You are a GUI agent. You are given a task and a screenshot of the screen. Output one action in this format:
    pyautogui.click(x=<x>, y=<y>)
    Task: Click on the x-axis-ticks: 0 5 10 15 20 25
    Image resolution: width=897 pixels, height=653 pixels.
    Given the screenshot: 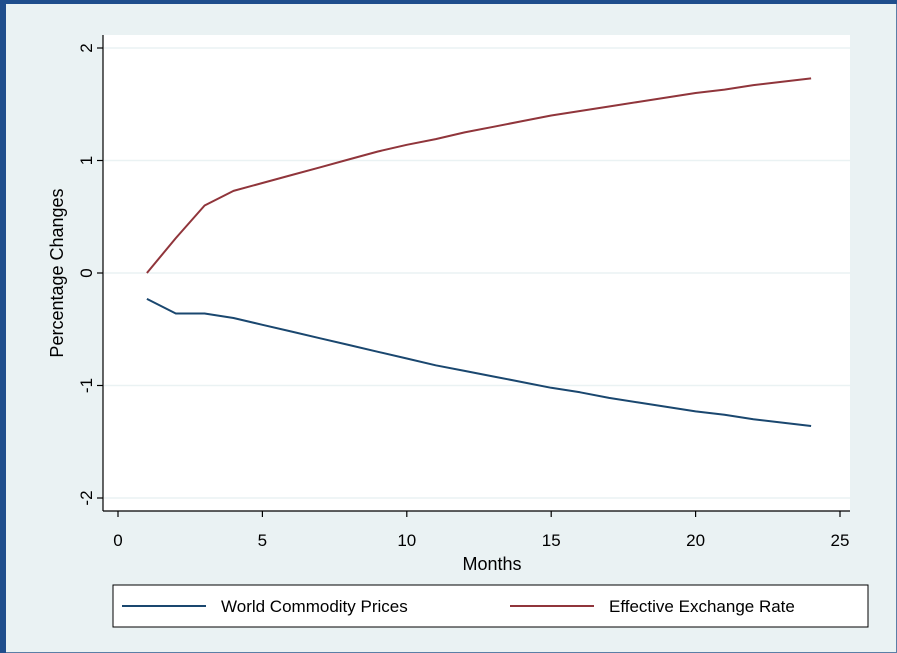 What is the action you would take?
    pyautogui.click(x=481, y=530)
    